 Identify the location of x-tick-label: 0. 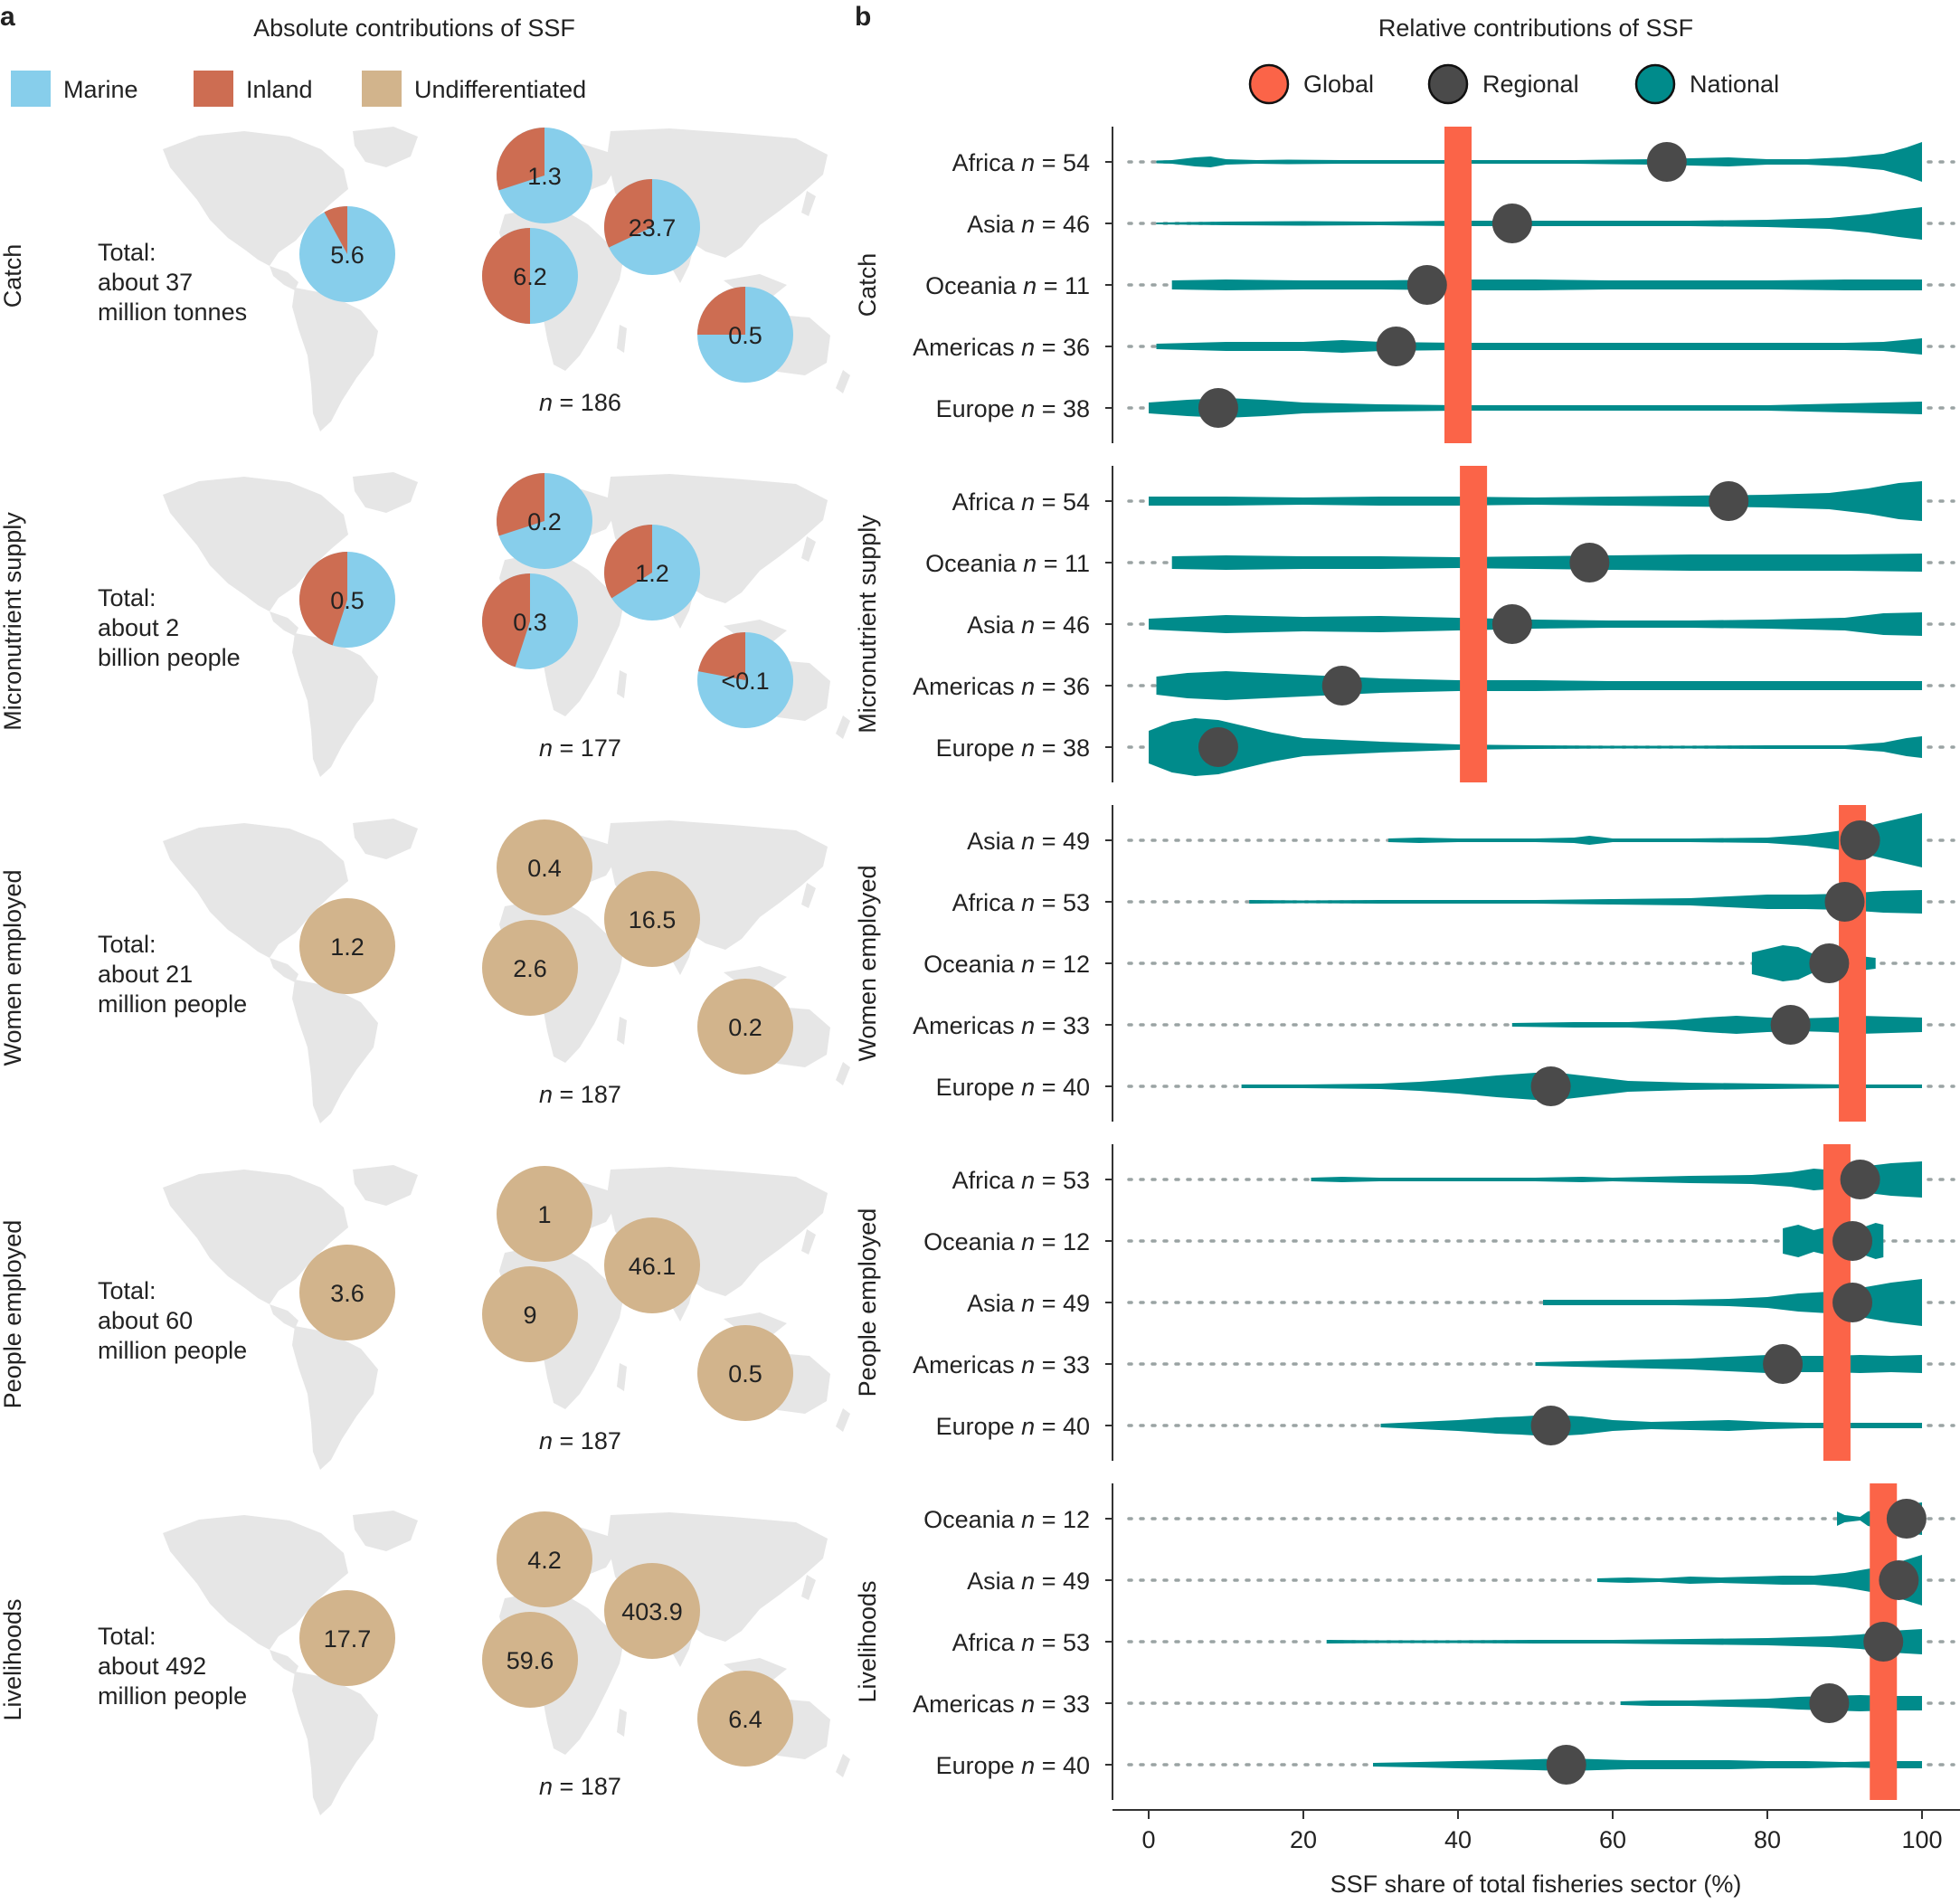
(1148, 1839).